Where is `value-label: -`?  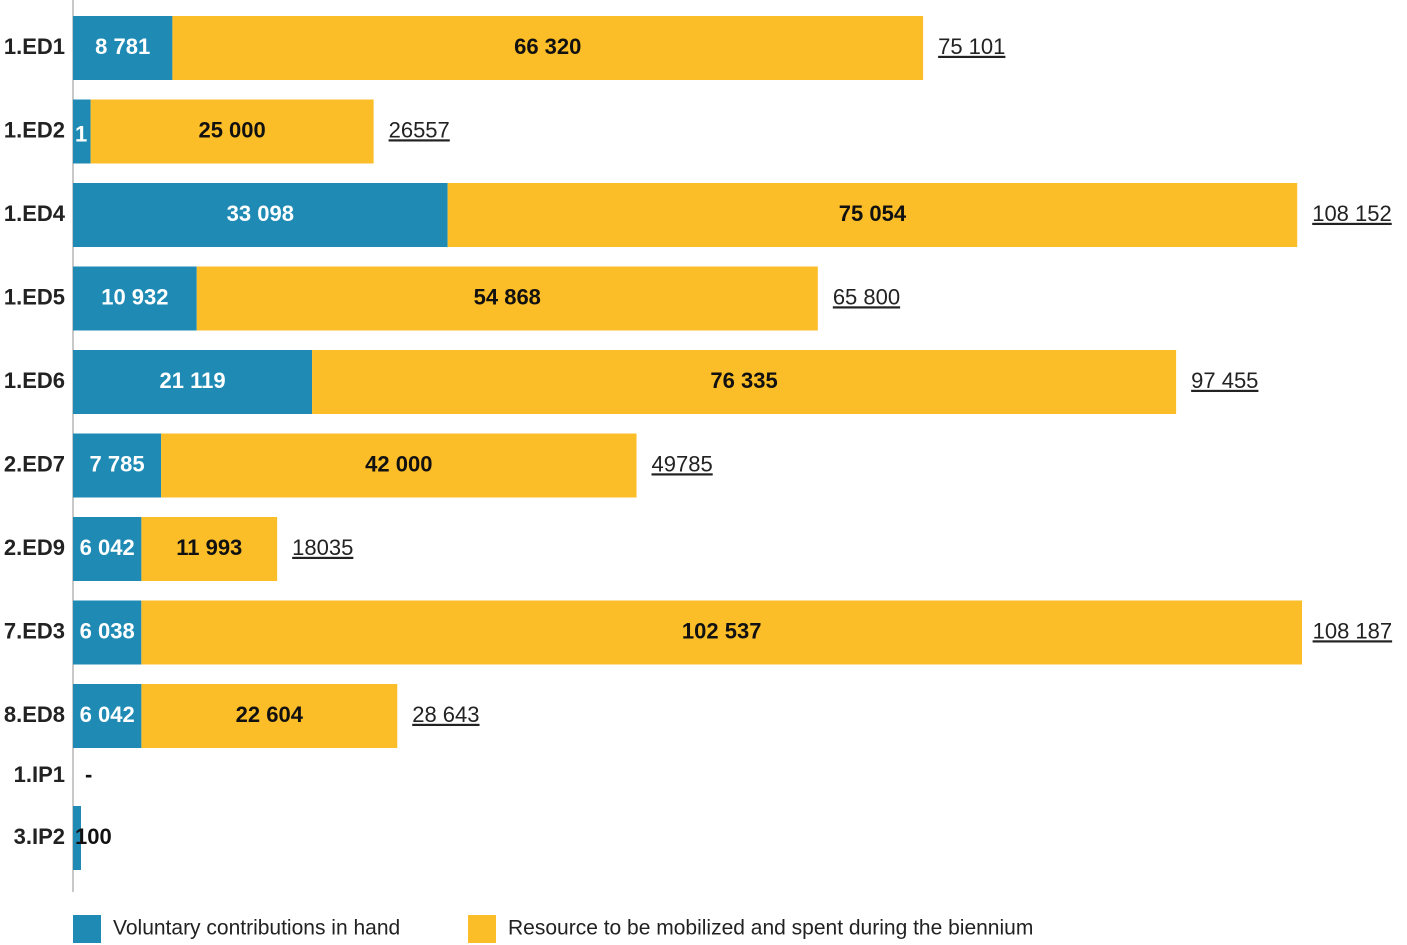
value-label: - is located at coordinates (88, 774).